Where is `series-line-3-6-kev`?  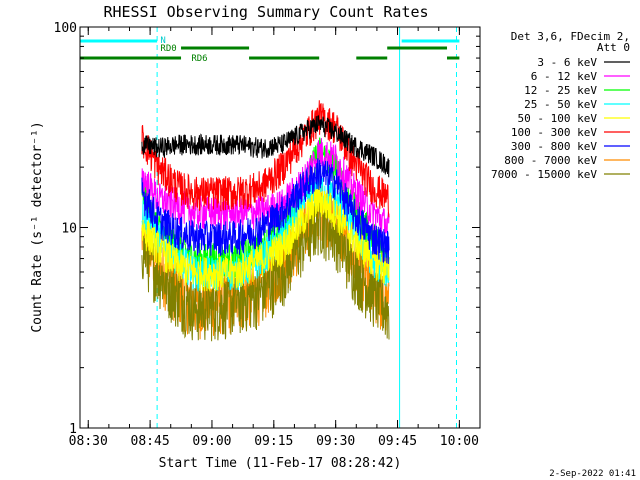
series-line-3-6-kev is located at coordinates (265, 146).